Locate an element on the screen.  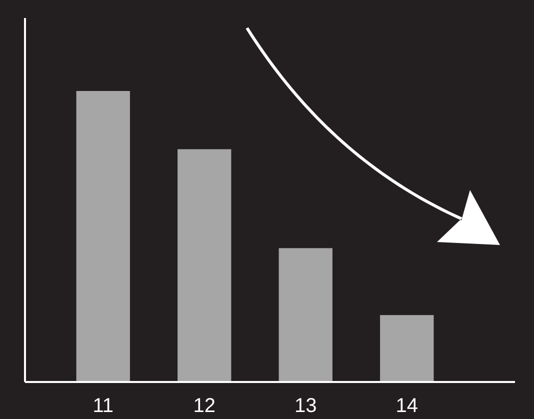
x-tick-label: 14 is located at coordinates (407, 406).